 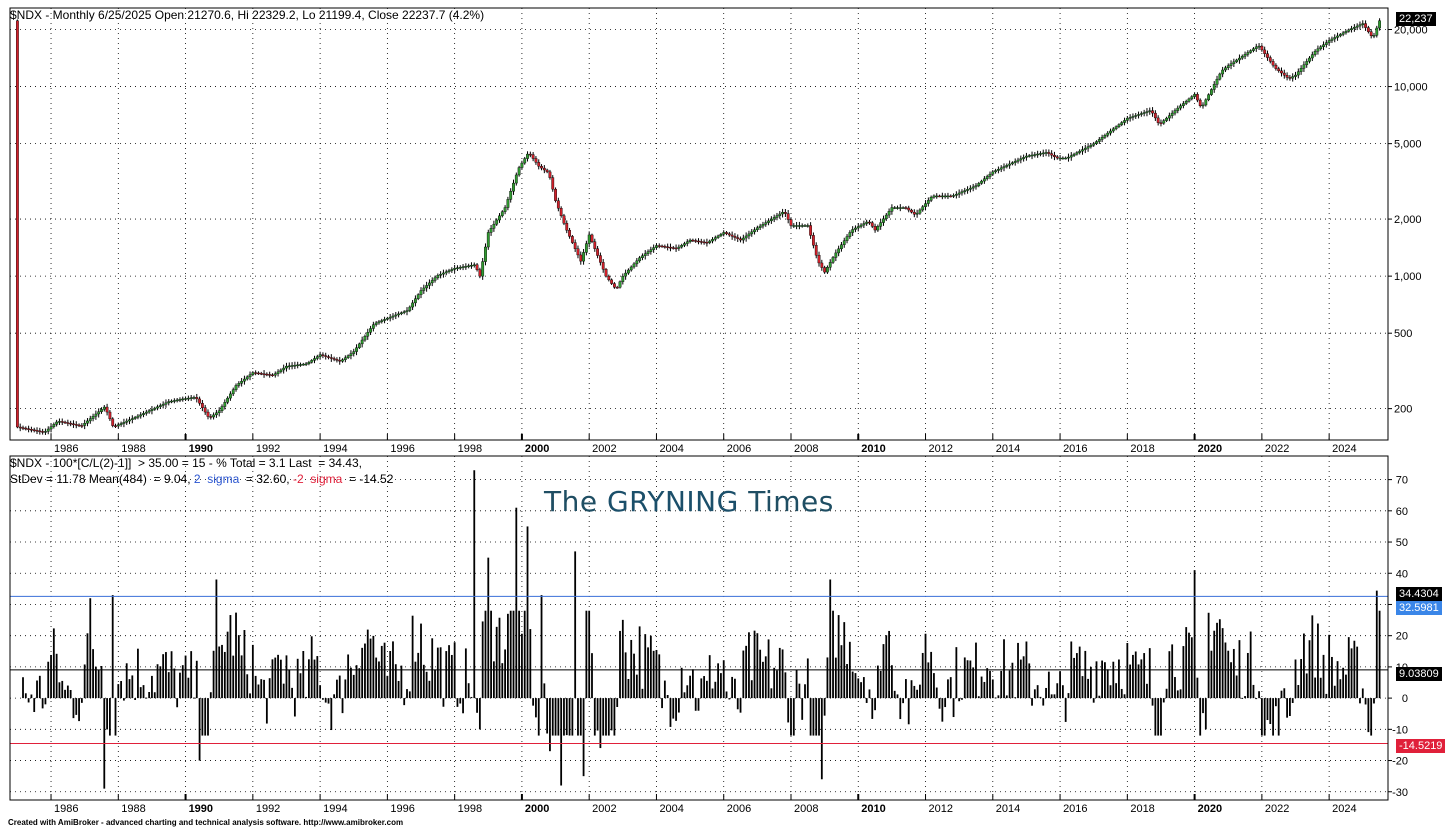 I want to click on indicator-x-tick-label: 2012, so click(x=941, y=809).